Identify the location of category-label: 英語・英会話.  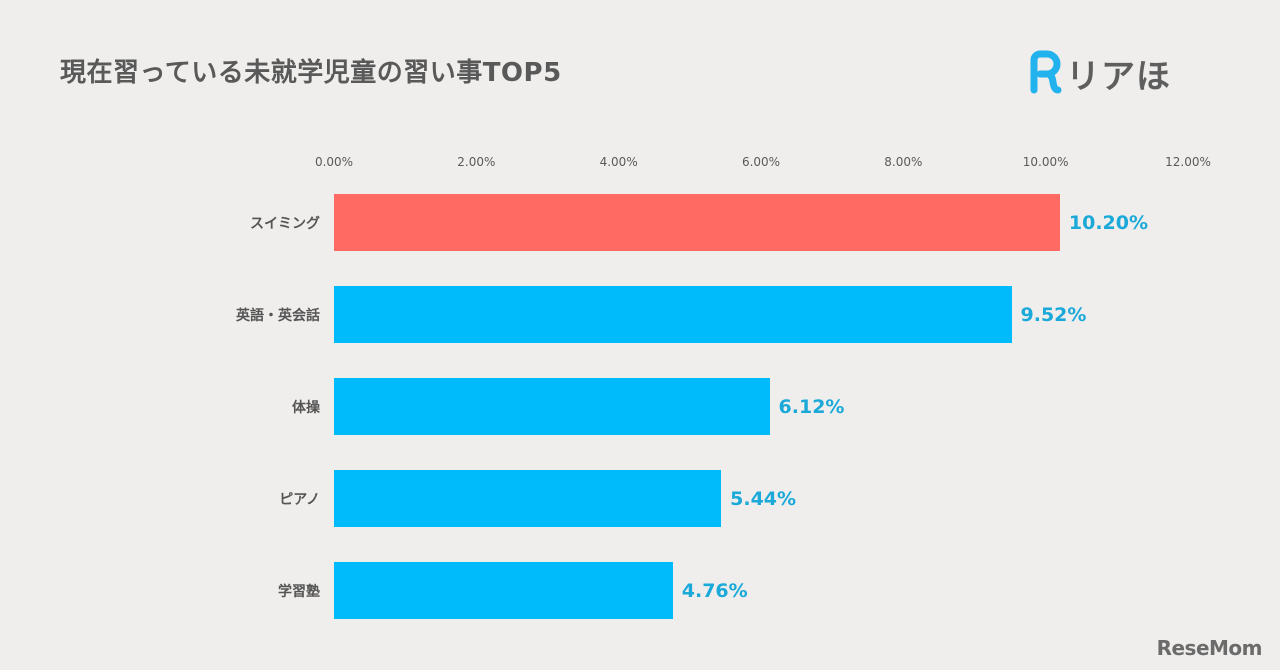
(278, 315).